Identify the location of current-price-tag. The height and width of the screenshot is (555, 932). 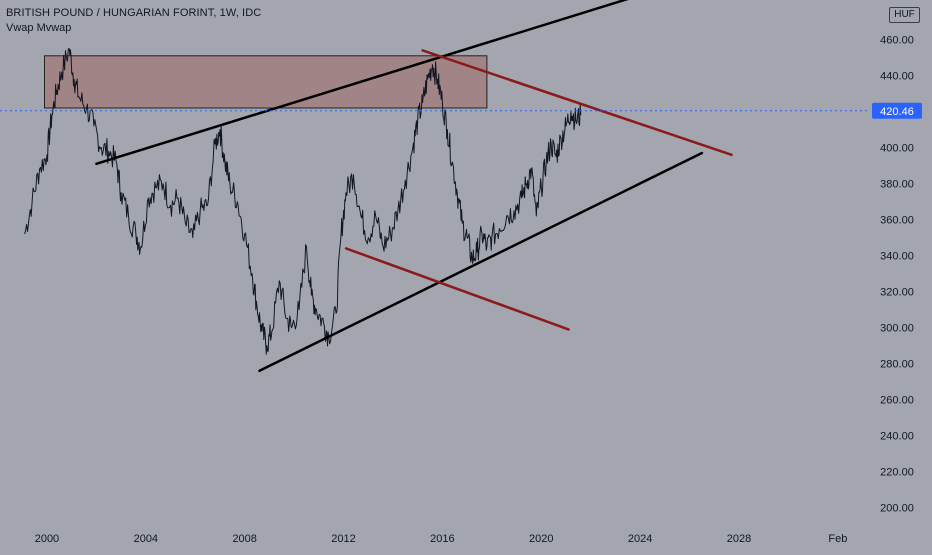
(897, 110).